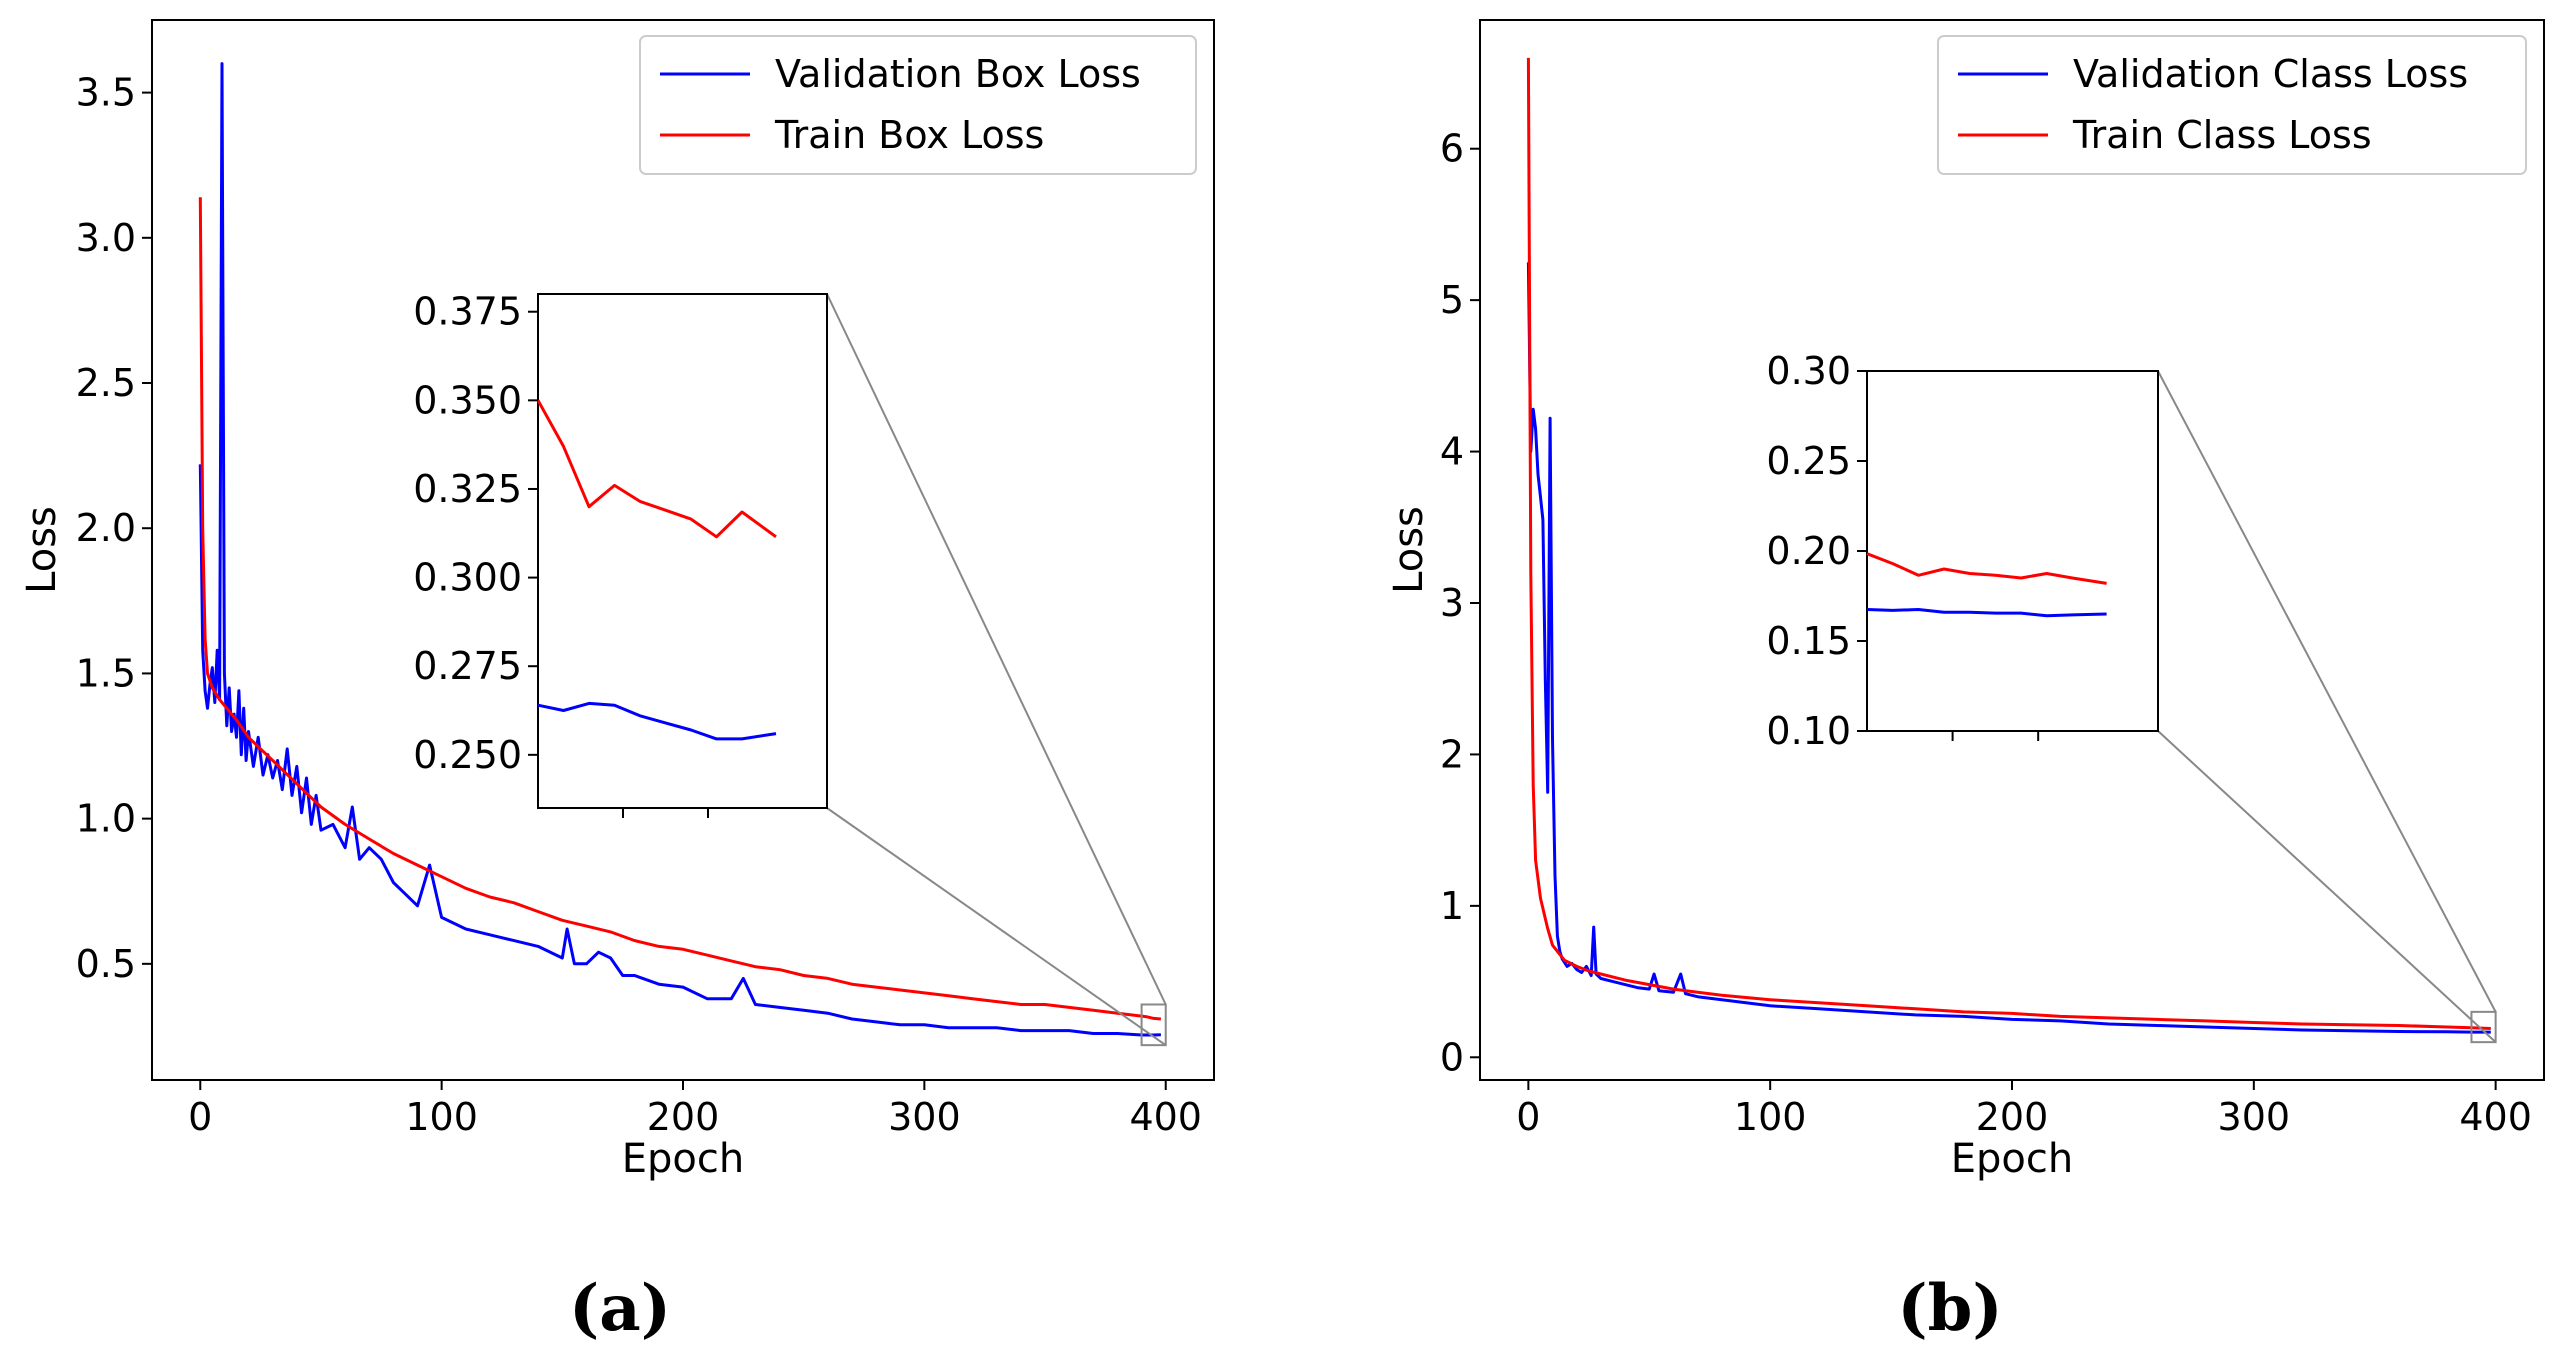  I want to click on inset-y-tick-label: 0.20, so click(1808, 551).